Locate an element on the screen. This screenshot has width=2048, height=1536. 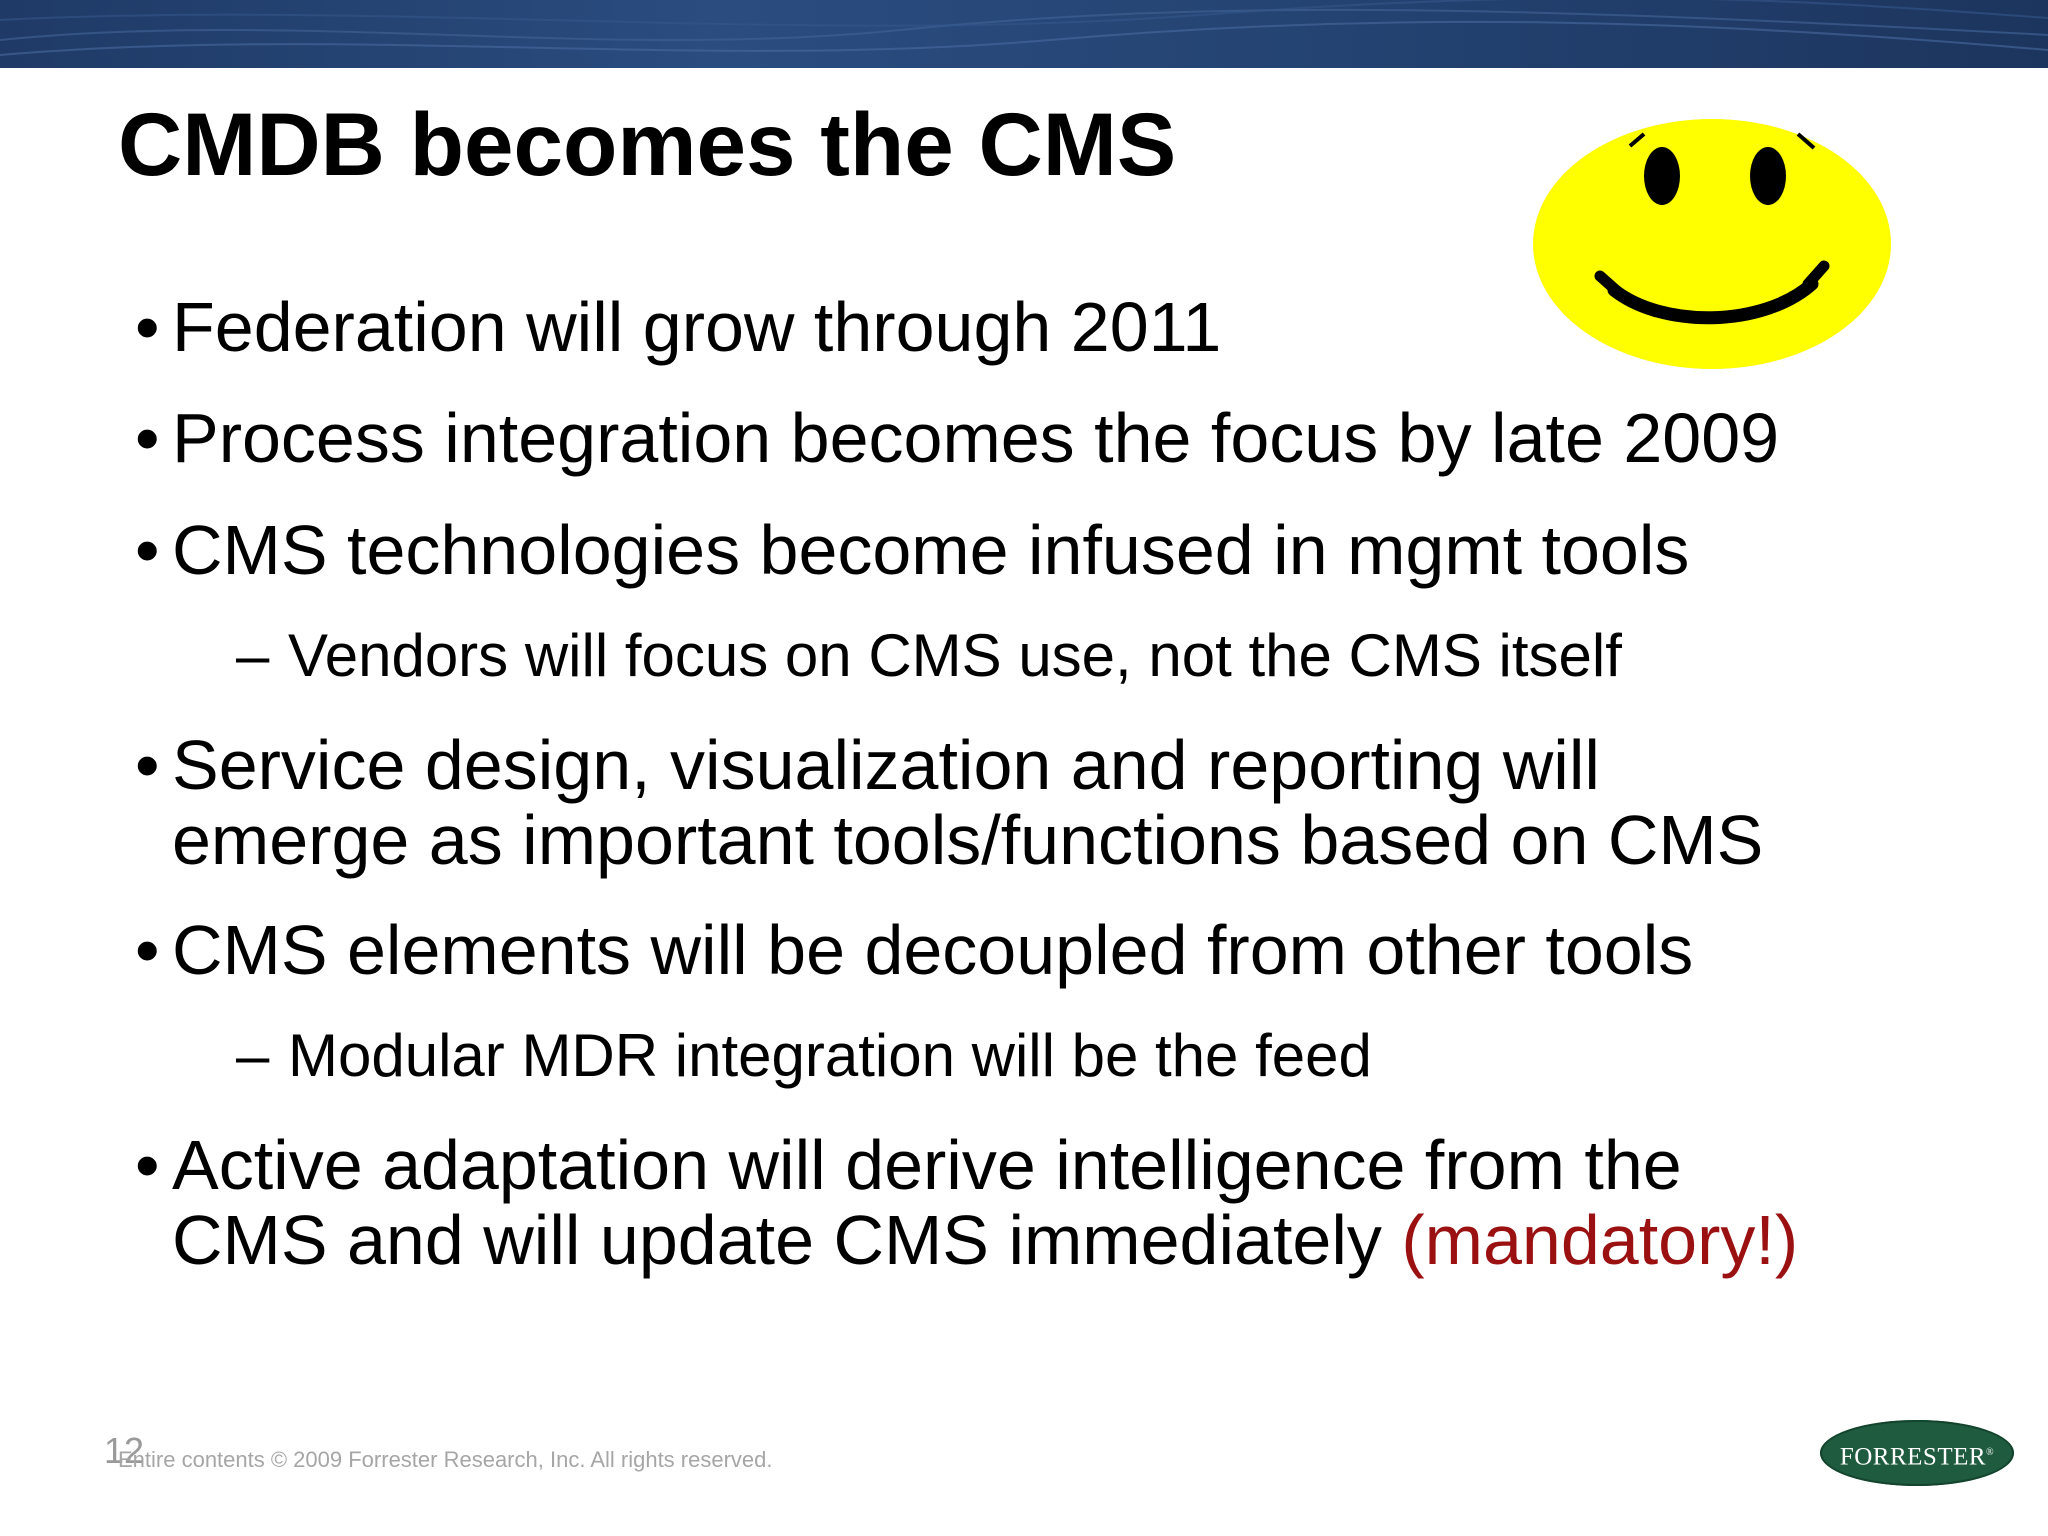
logo-wordmark: FORRESTER® is located at coordinates (1917, 1453).